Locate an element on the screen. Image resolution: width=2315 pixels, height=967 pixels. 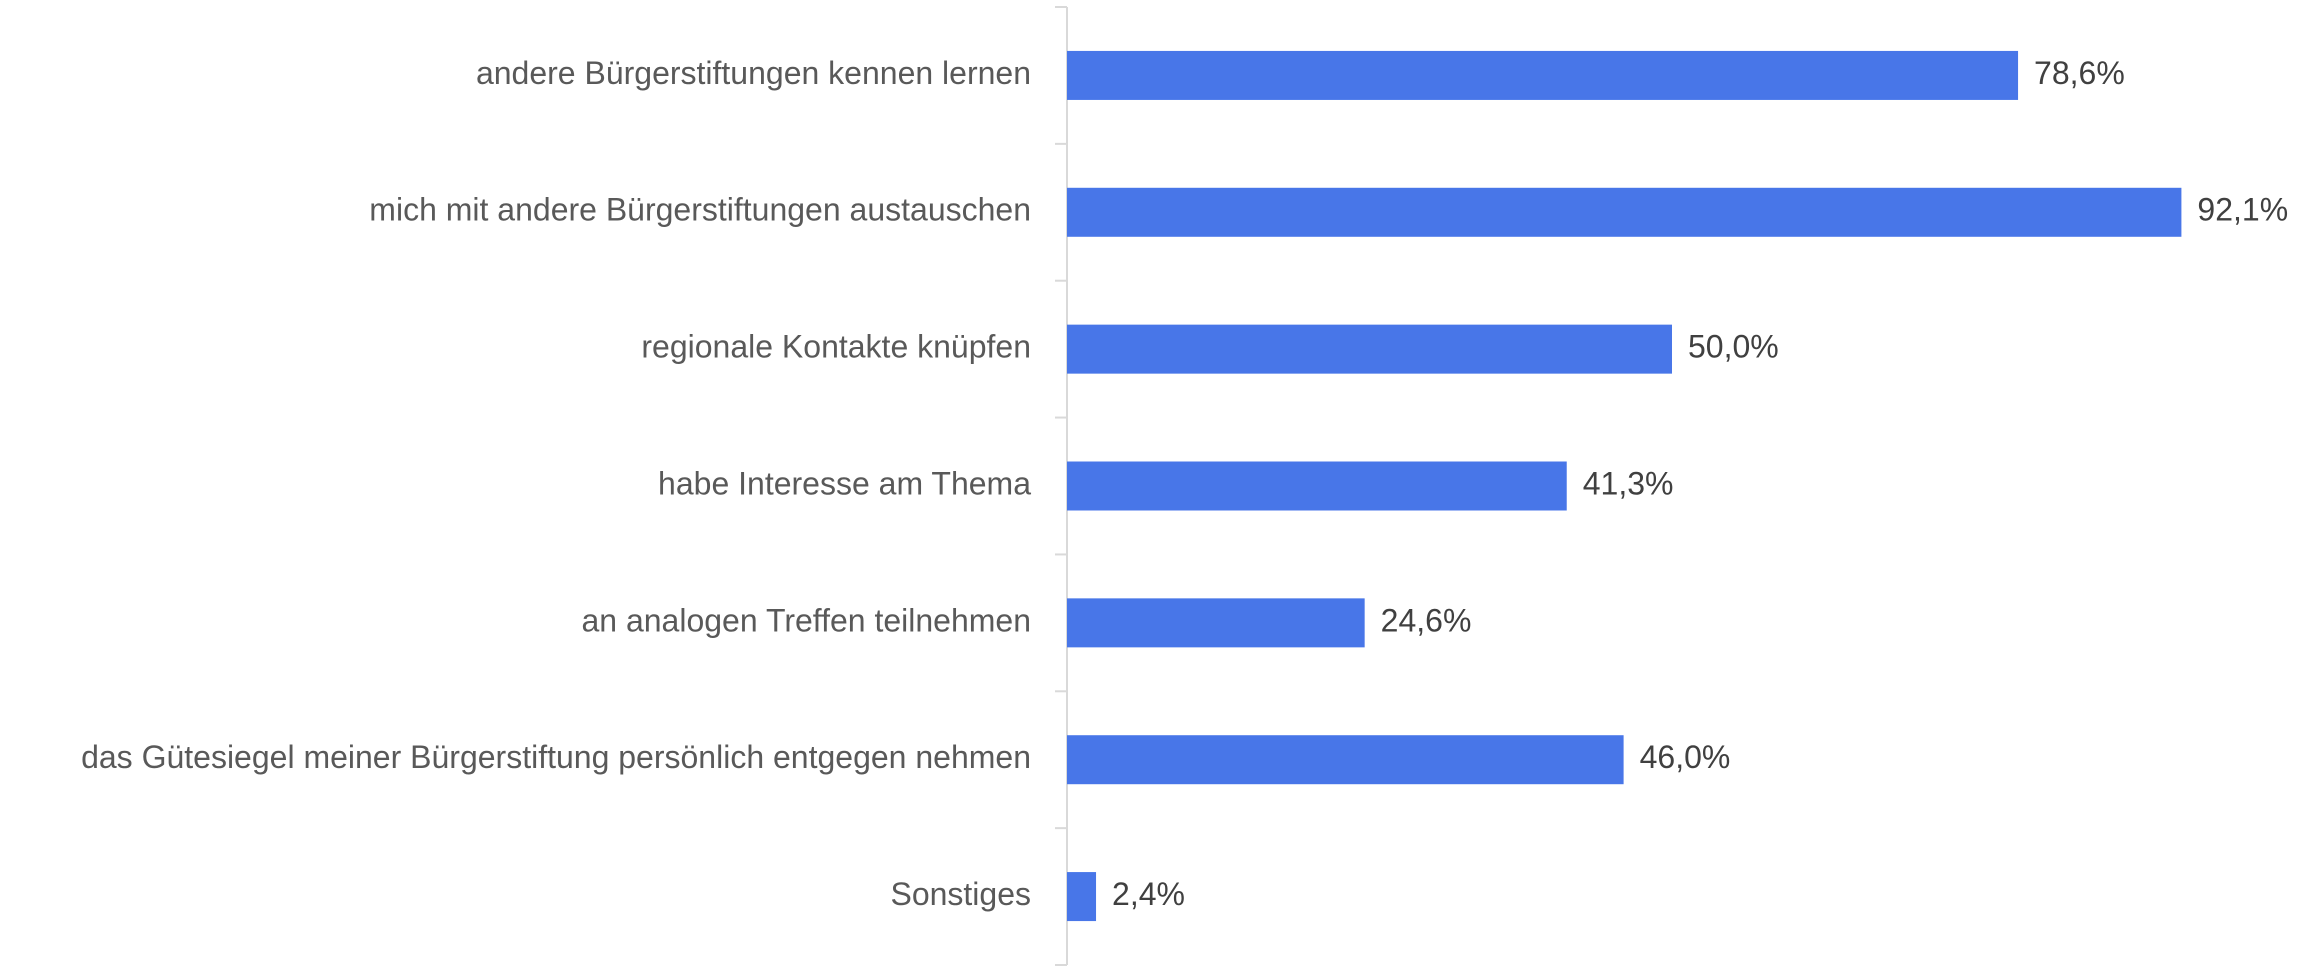
category-label: an analogen Treffen teilnehmen is located at coordinates (806, 620).